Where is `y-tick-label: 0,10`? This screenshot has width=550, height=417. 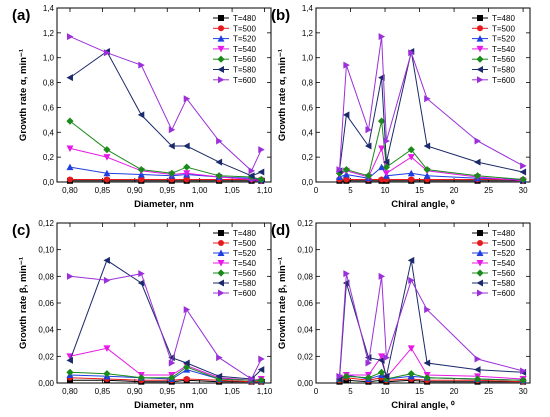
y-tick-label: 0,10 is located at coordinates (305, 250).